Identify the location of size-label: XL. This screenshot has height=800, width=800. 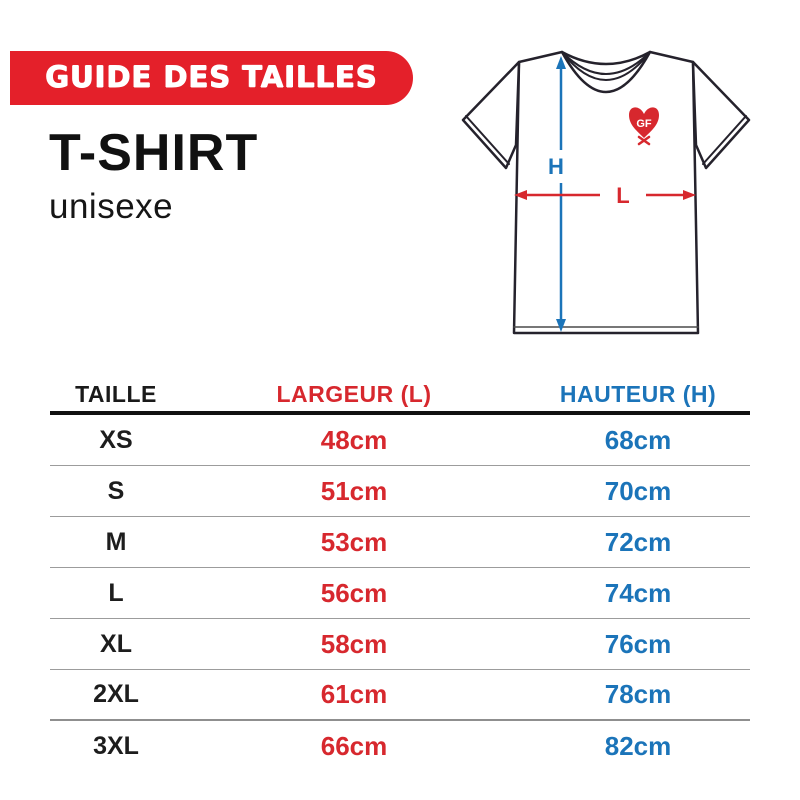
(116, 643).